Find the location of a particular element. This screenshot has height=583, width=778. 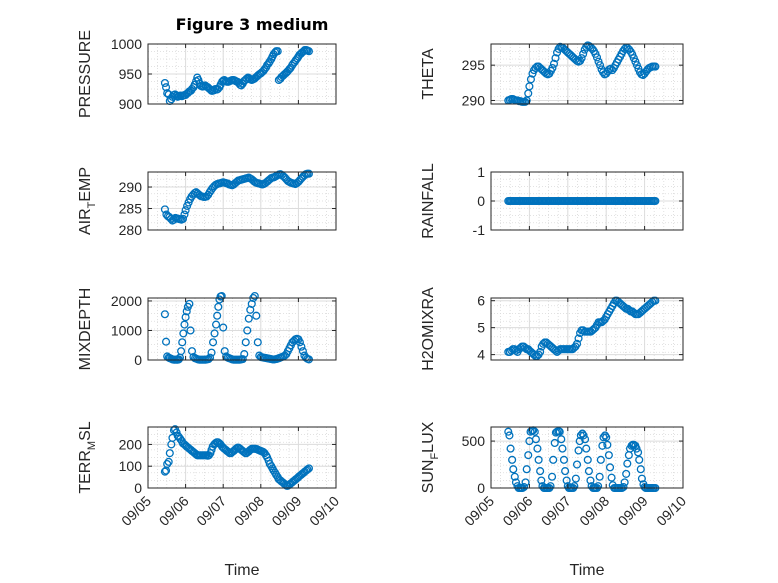

y-tick-label: 280 is located at coordinates (131, 230).